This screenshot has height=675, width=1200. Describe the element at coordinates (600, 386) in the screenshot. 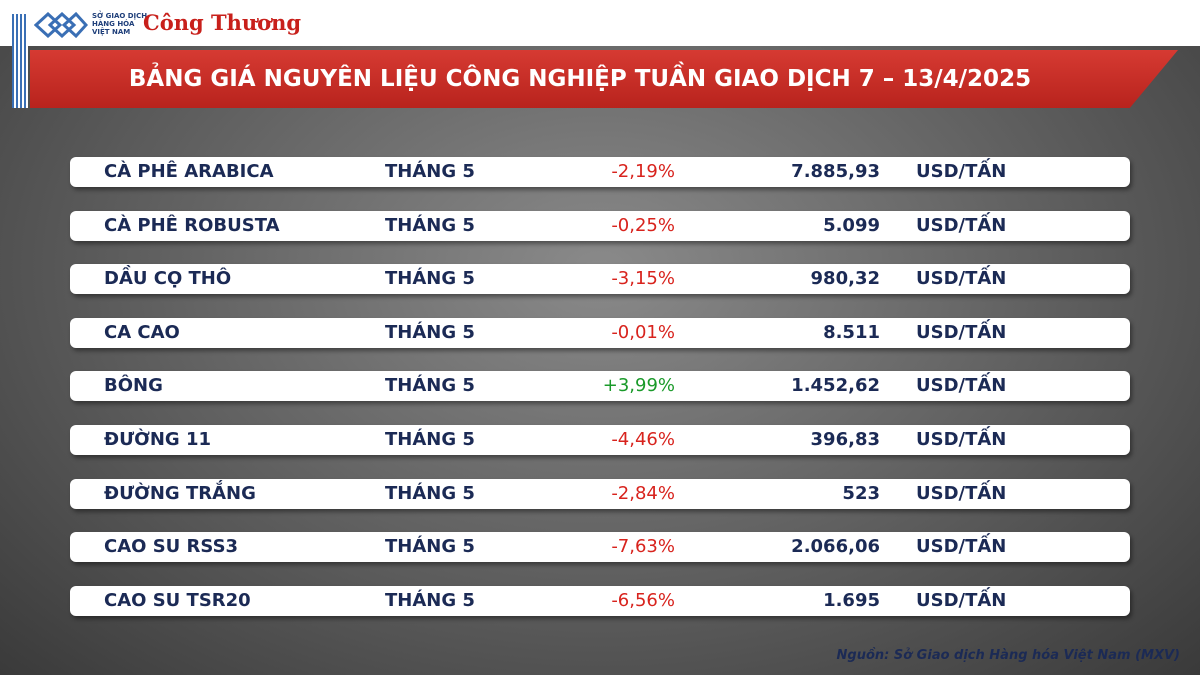

I see `table-row: BÔNG THÁNG 5 +3,99% 1.452,62 USD/TẤN` at that location.